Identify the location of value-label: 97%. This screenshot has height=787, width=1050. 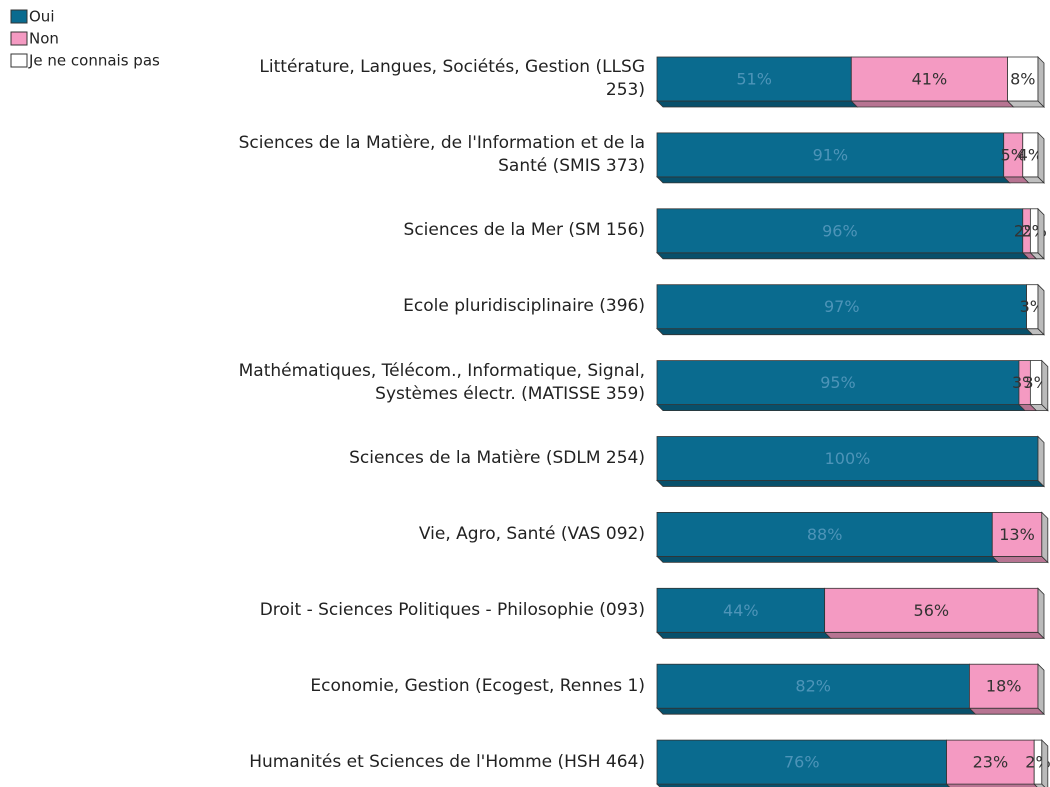
(842, 306).